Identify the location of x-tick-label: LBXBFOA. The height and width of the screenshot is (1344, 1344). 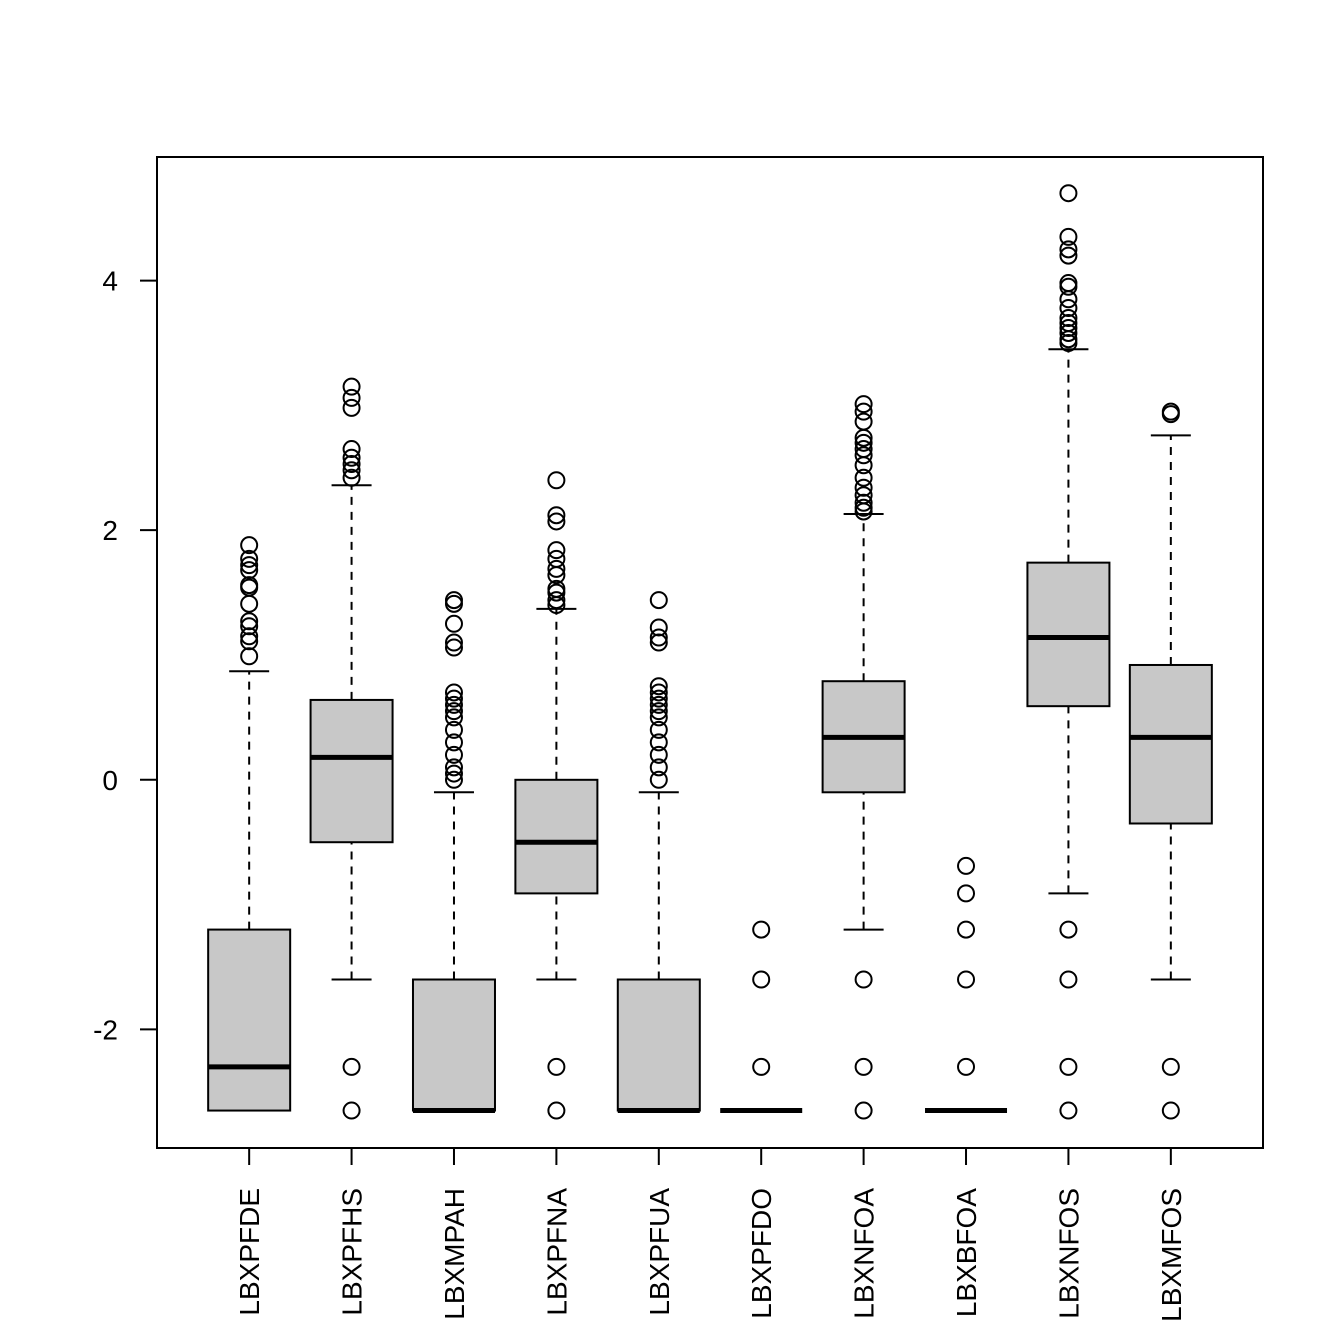
(966, 1252).